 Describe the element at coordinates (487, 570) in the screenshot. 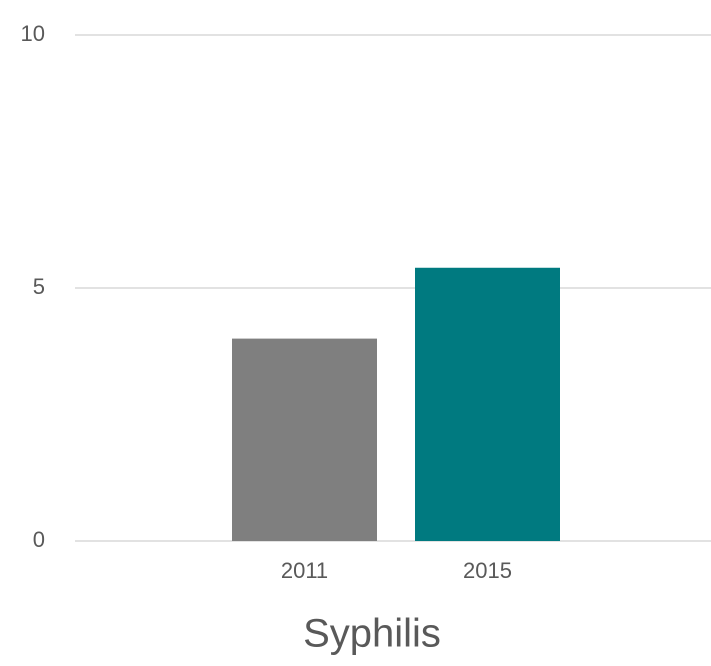

I see `x-tick-label: 2015` at that location.